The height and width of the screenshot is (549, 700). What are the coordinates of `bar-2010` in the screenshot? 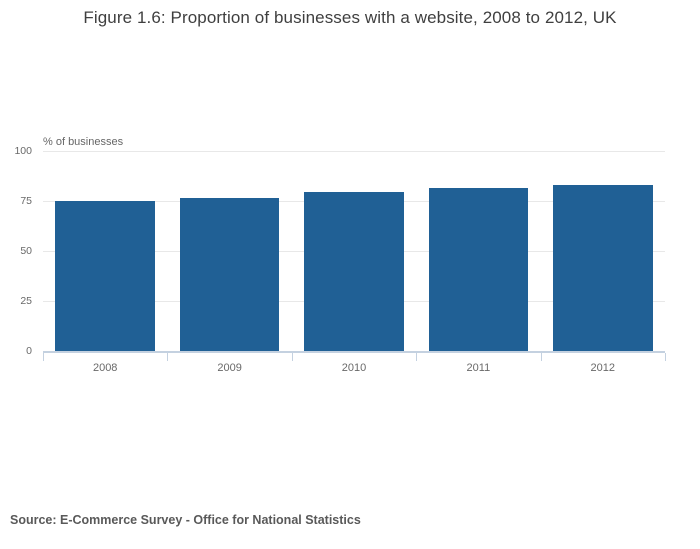 It's located at (354, 271).